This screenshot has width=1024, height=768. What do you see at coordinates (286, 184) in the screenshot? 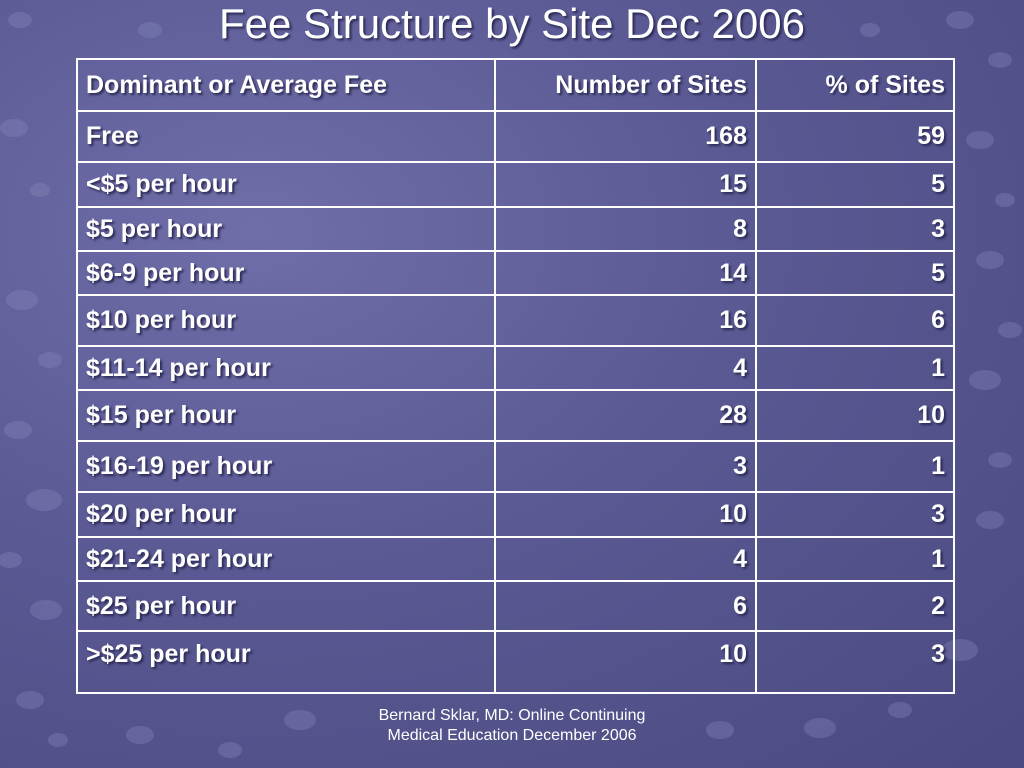
I see `fee-cell: <$5 per hour` at bounding box center [286, 184].